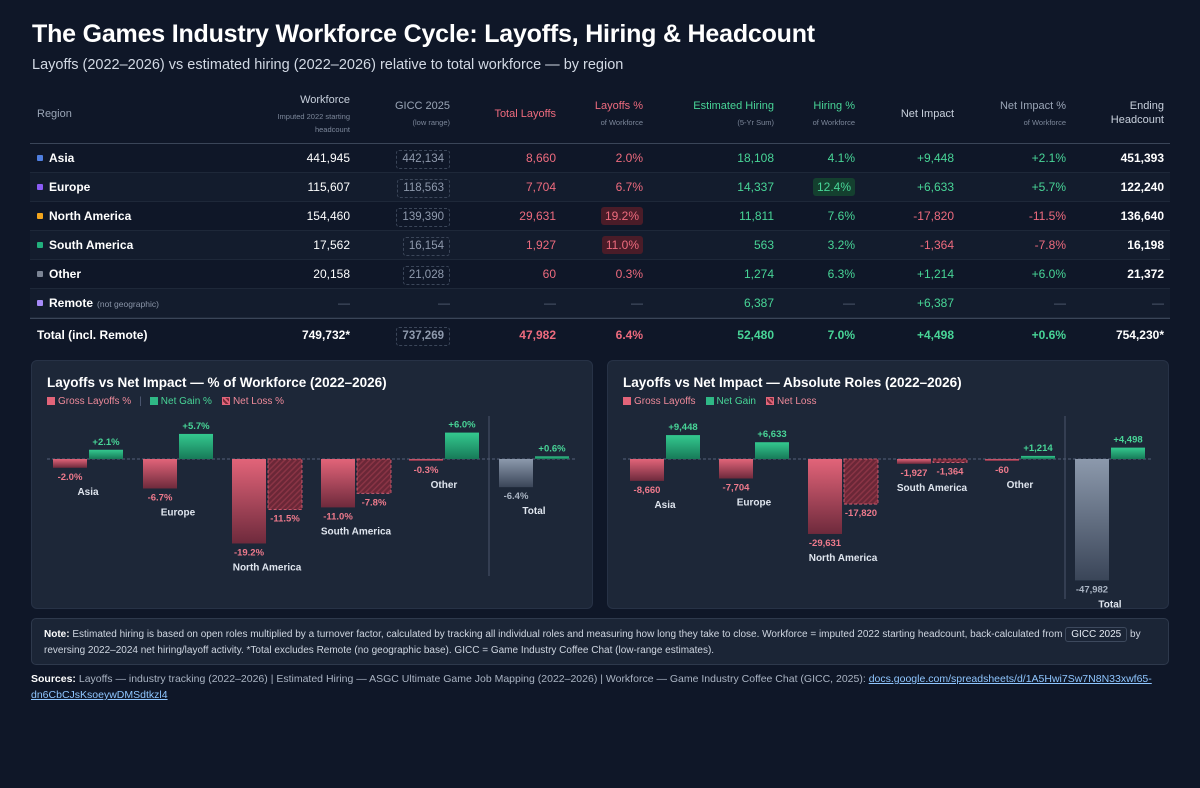  Describe the element at coordinates (549, 274) in the screenshot. I see `layoffs-cell: 60` at that location.